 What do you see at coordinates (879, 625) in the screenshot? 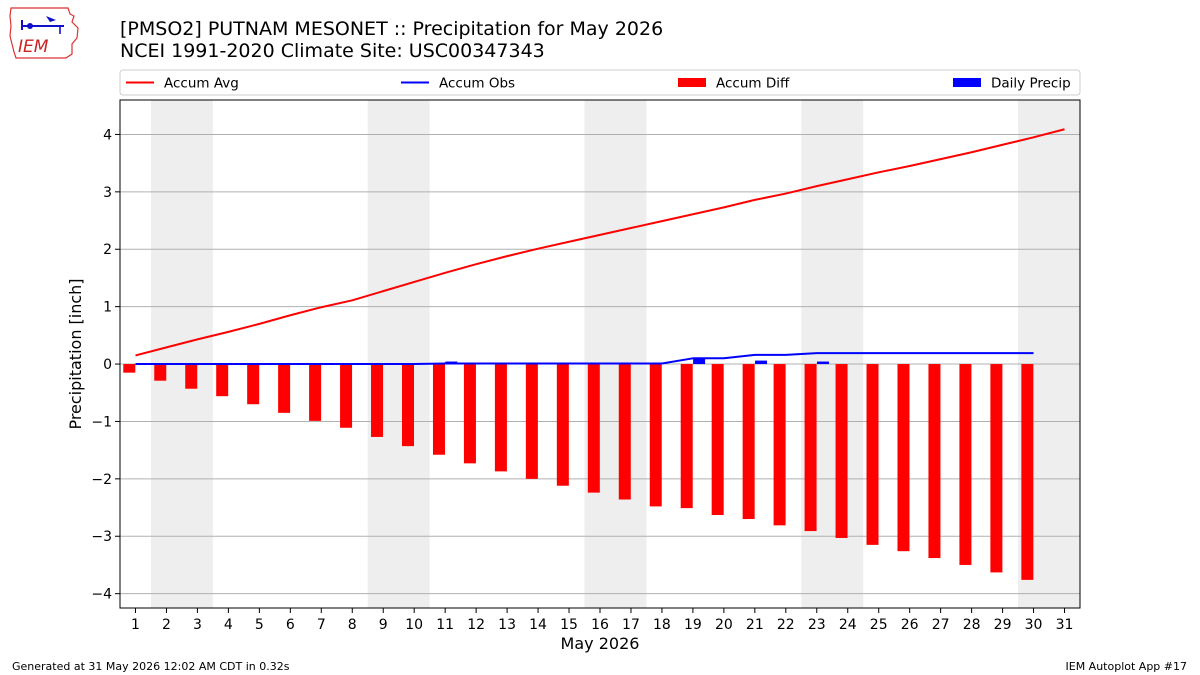
I see `x-tick-label: 25` at bounding box center [879, 625].